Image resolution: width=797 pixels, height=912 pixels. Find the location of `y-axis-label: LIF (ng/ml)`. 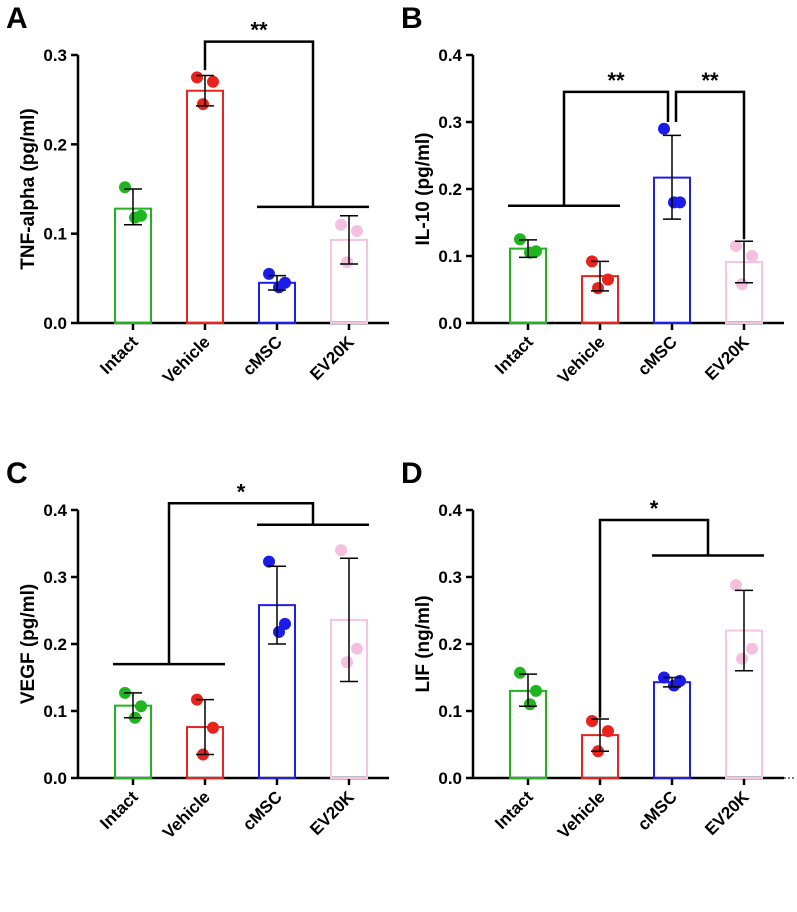

y-axis-label: LIF (ng/ml) is located at coordinates (423, 643).